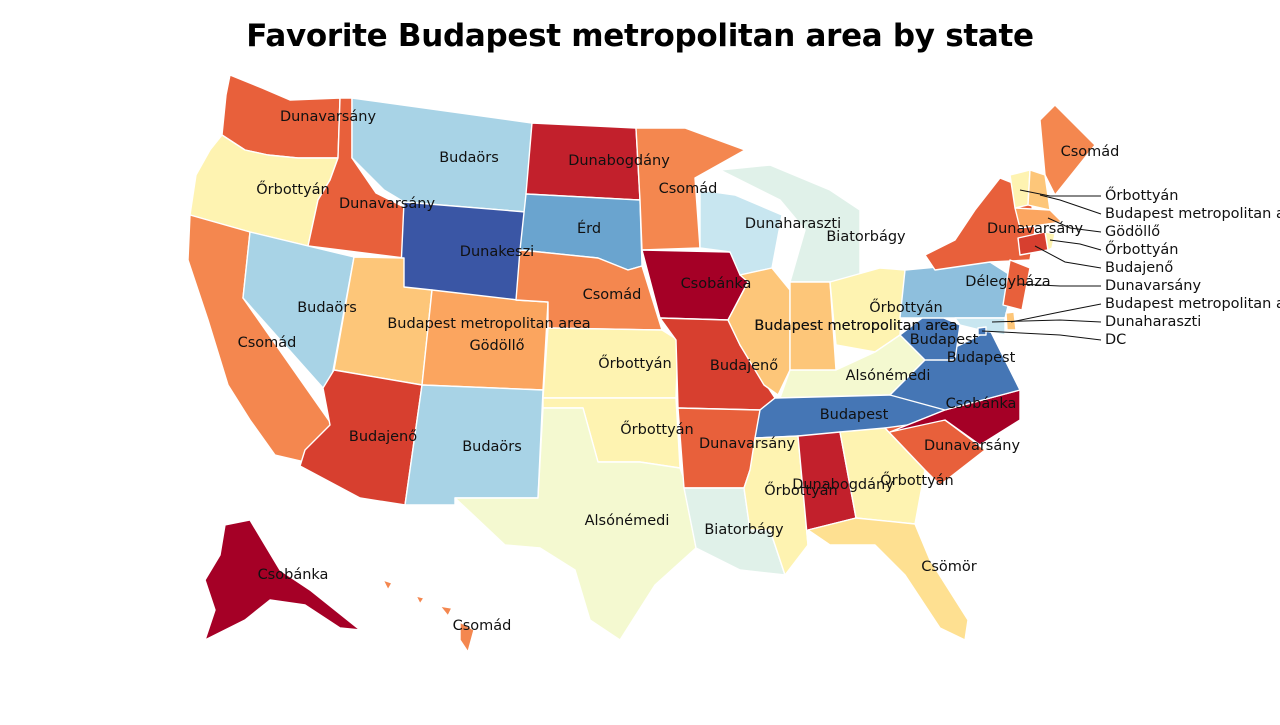  I want to click on state-label-sc: Dunavarsány, so click(972, 446).